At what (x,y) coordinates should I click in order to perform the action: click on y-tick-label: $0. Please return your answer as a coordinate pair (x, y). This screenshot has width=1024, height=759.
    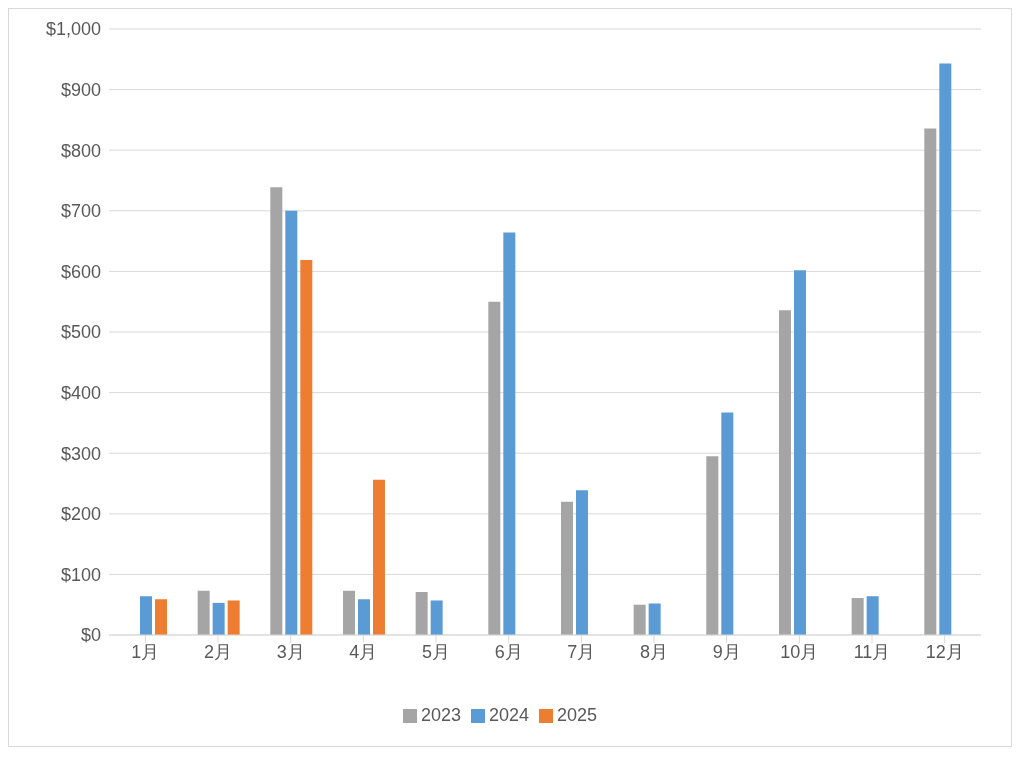
    Looking at the image, I should click on (90, 635).